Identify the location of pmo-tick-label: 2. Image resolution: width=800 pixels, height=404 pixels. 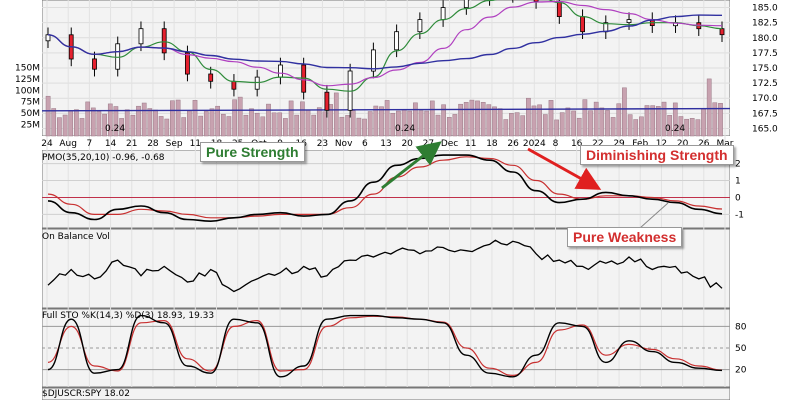
(738, 165).